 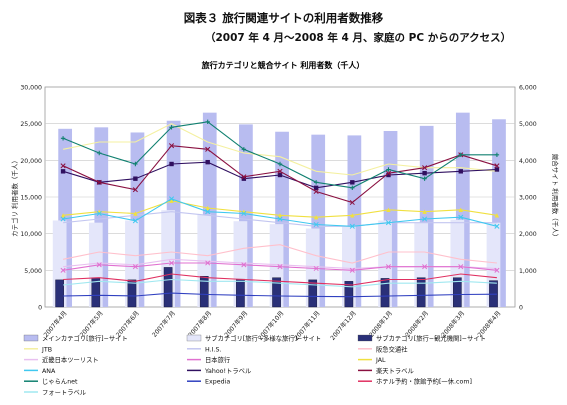 What do you see at coordinates (528, 88) in the screenshot?
I see `y-right-tick-label: 6,000` at bounding box center [528, 88].